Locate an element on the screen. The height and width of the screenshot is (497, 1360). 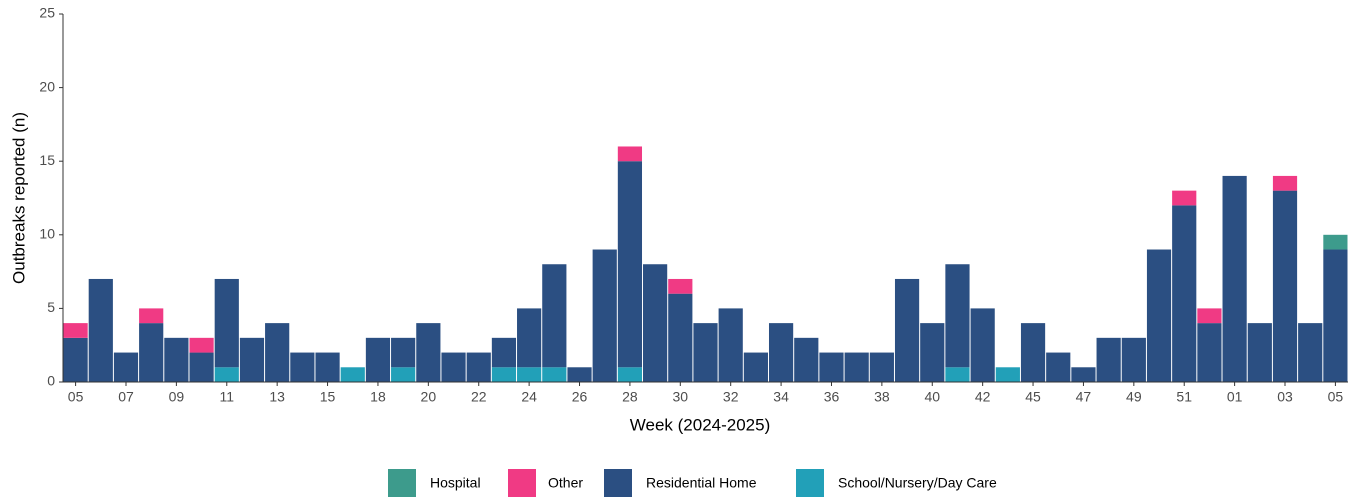
y-tick-label: 15 is located at coordinates (47, 160).